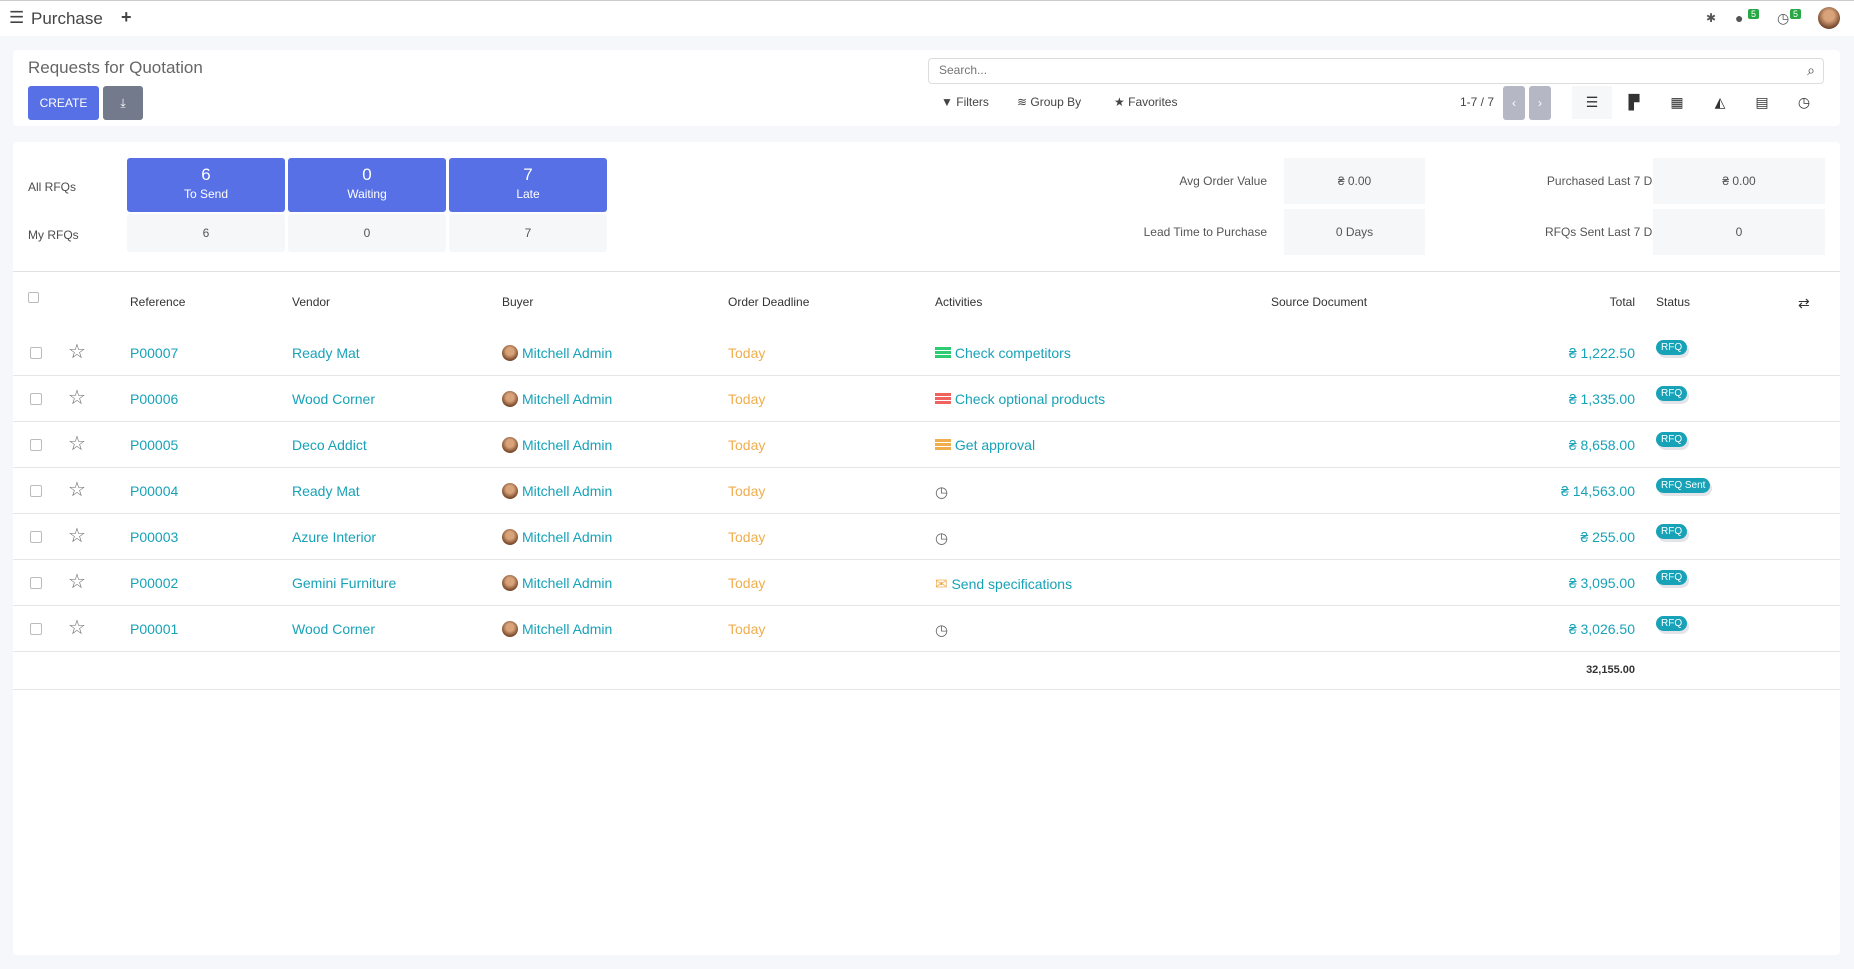 The image size is (1854, 969). Describe the element at coordinates (1804, 303) in the screenshot. I see `optional-columns-icon: ⇄` at that location.